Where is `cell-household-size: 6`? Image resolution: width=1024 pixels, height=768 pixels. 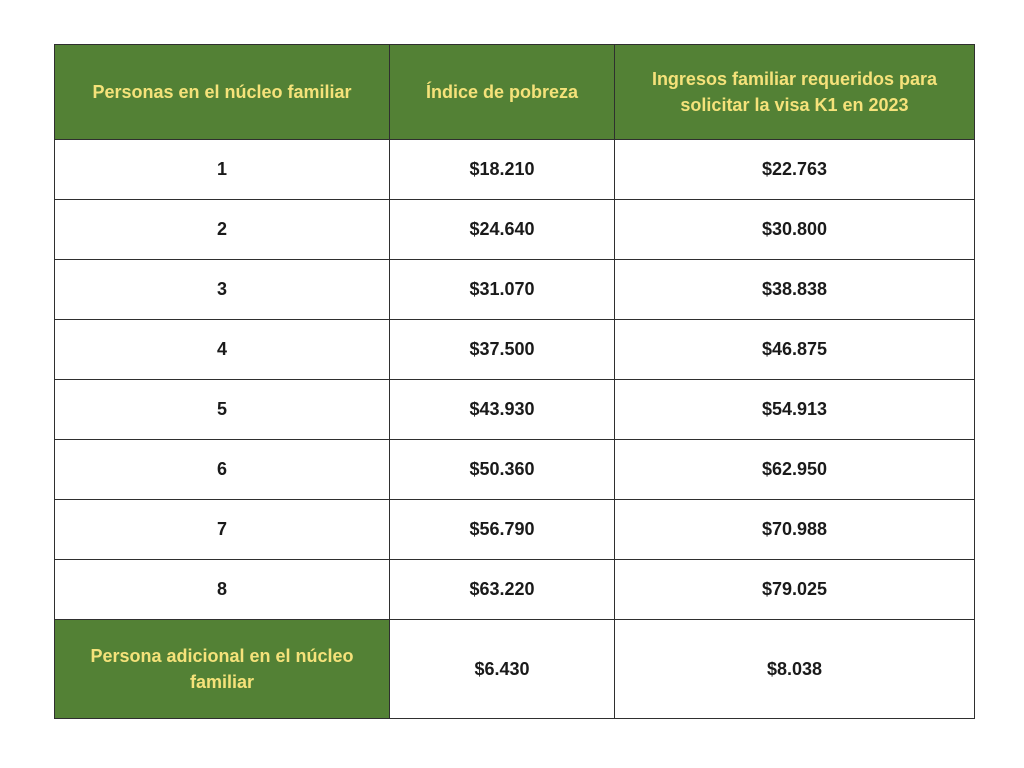
cell-household-size: 6 is located at coordinates (222, 469).